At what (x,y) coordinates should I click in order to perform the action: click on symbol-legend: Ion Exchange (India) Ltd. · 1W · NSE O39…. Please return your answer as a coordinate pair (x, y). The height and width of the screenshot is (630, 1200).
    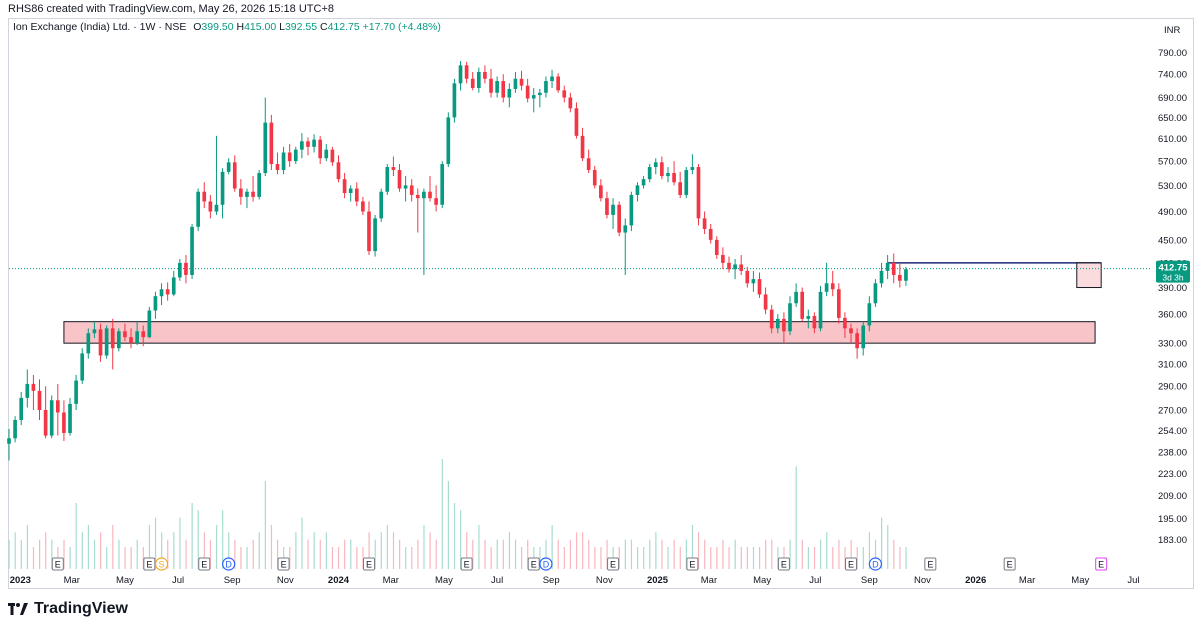
    Looking at the image, I should click on (227, 27).